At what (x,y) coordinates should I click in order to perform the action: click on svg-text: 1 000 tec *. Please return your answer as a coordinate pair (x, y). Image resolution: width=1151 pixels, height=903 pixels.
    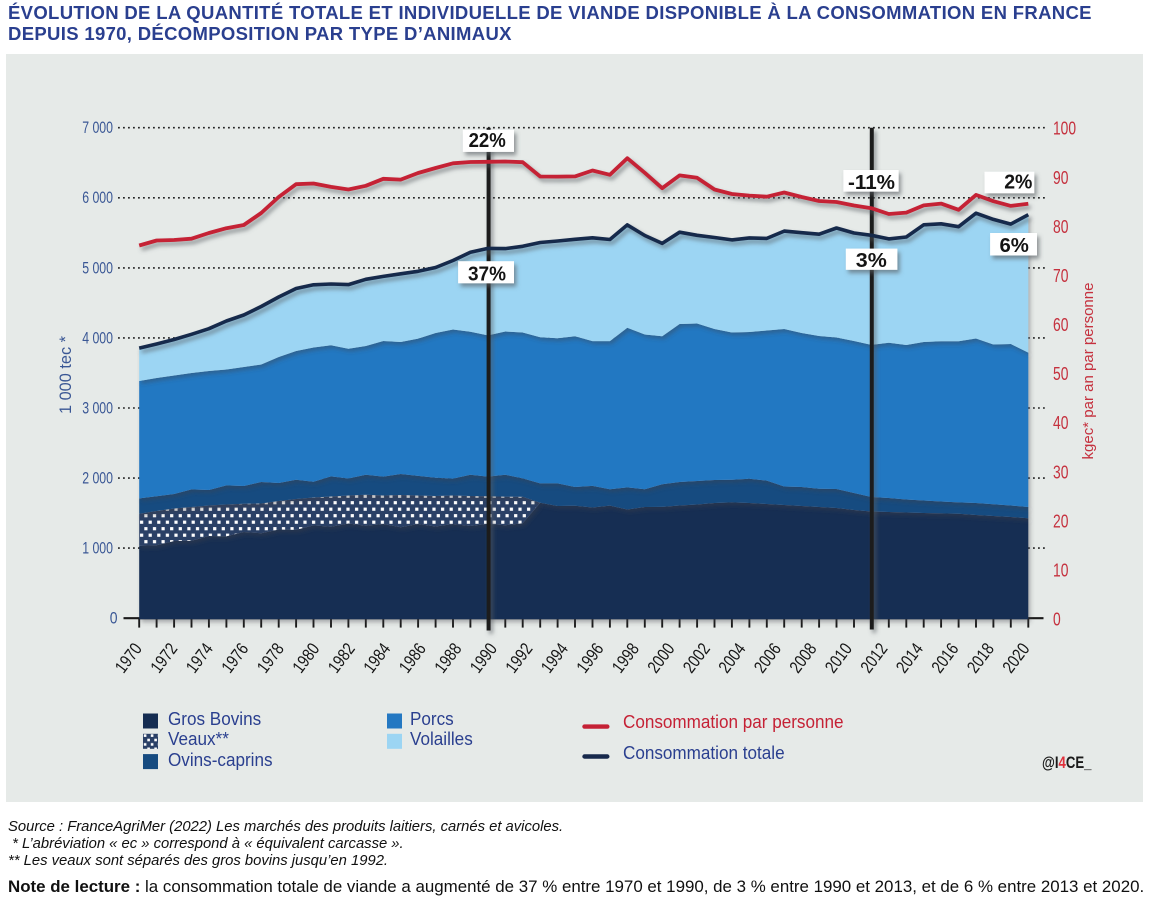
    Looking at the image, I should click on (66, 374).